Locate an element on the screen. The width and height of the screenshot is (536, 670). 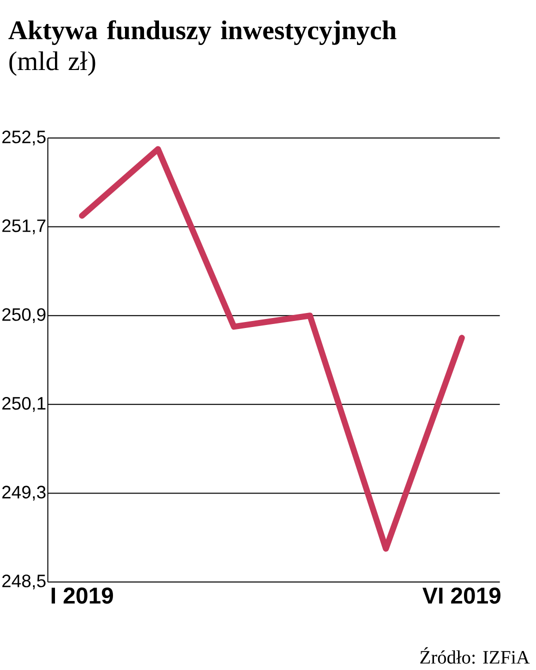
x-tick-label: VI 2019 is located at coordinates (461, 596).